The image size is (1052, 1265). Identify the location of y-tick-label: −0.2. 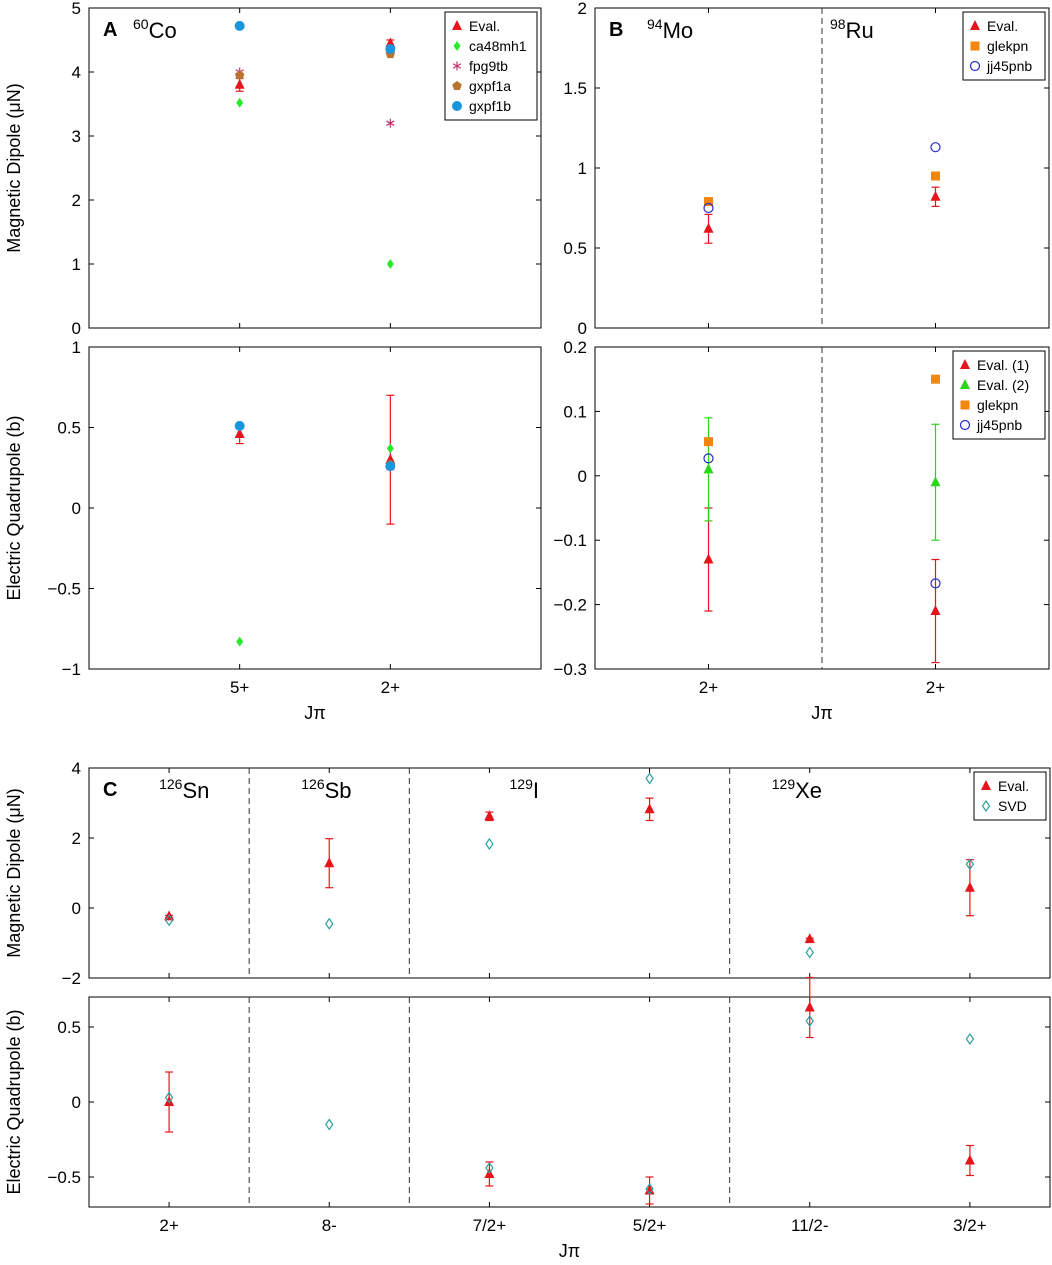
(570, 605).